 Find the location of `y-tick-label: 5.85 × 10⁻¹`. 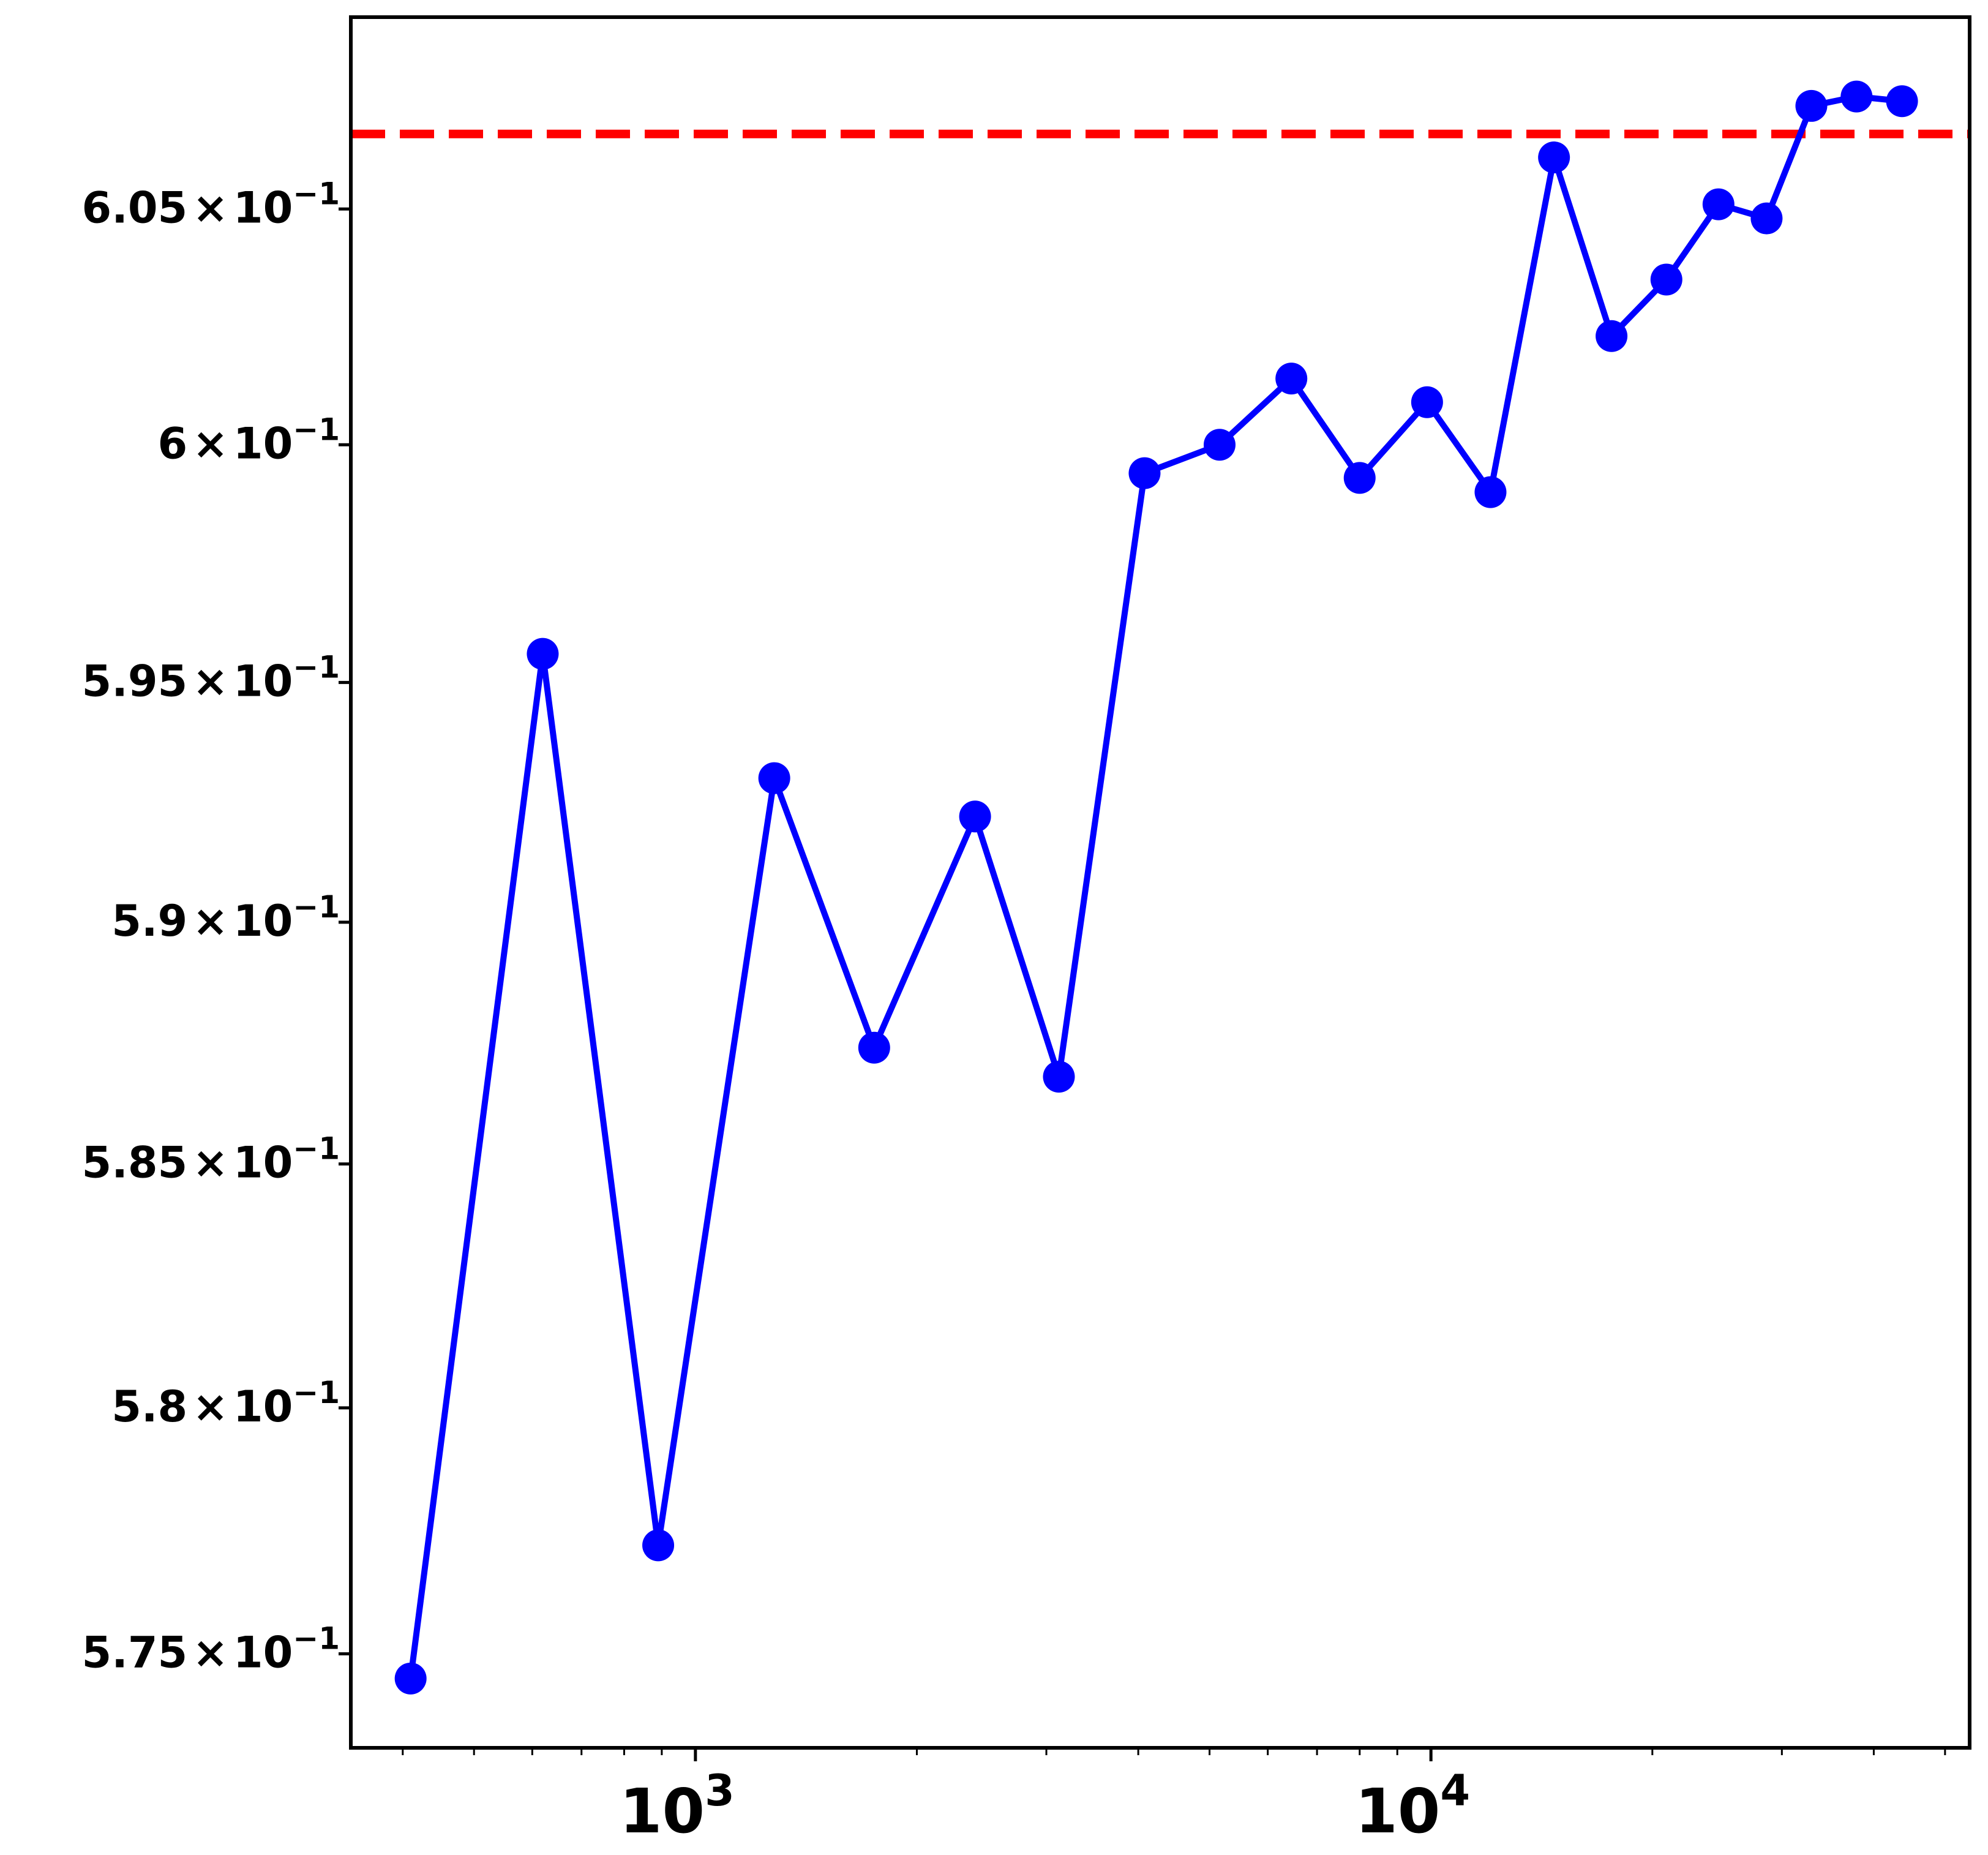

y-tick-label: 5.85 × 10⁻¹ is located at coordinates (211, 1159).